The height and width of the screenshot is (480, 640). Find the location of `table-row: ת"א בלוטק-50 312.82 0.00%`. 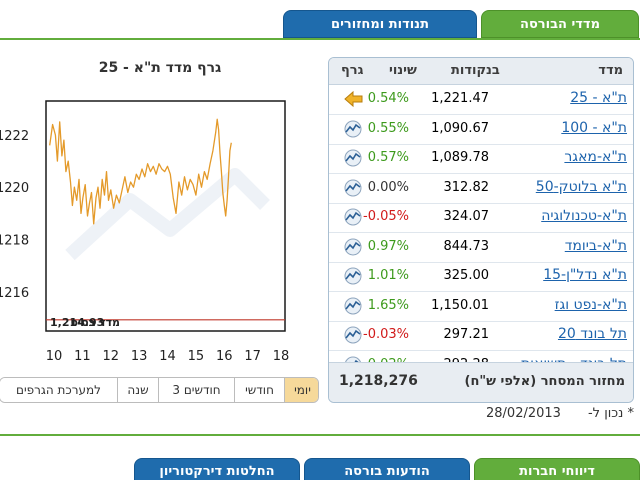

table-row: ת"א בלוטק-50 312.82 0.00% is located at coordinates (481, 188).